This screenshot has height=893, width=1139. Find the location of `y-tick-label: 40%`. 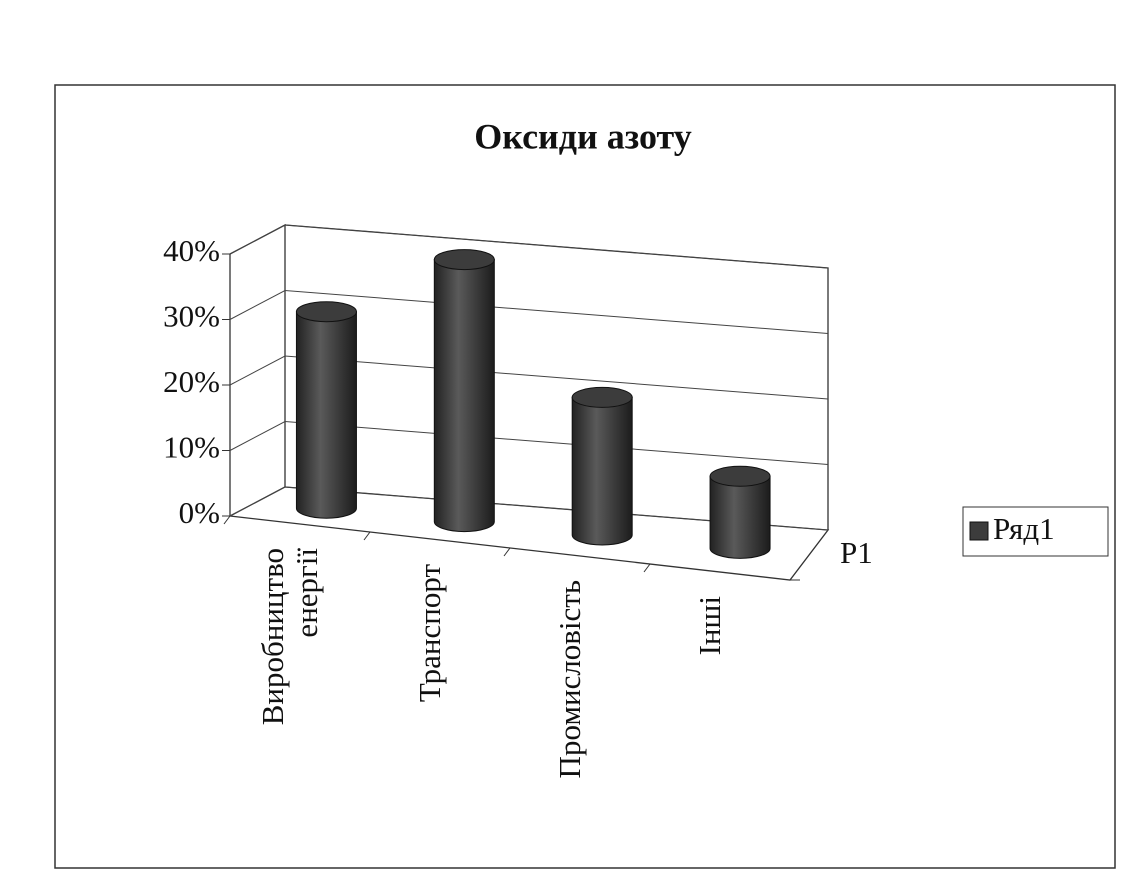

y-tick-label: 40% is located at coordinates (191, 250).